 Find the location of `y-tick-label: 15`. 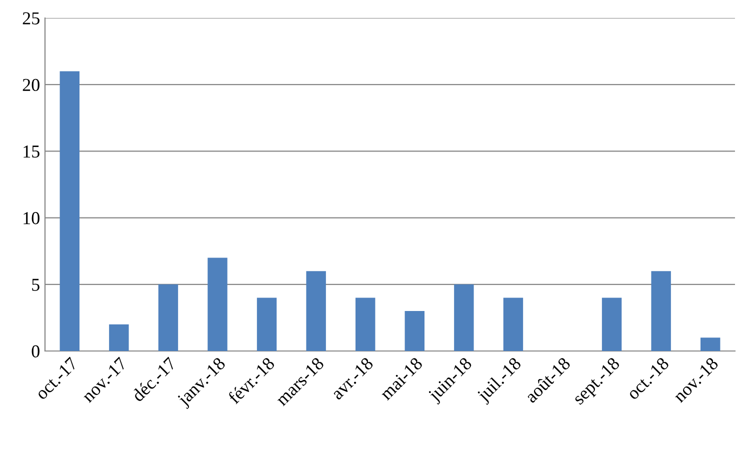

y-tick-label: 15 is located at coordinates (32, 152).